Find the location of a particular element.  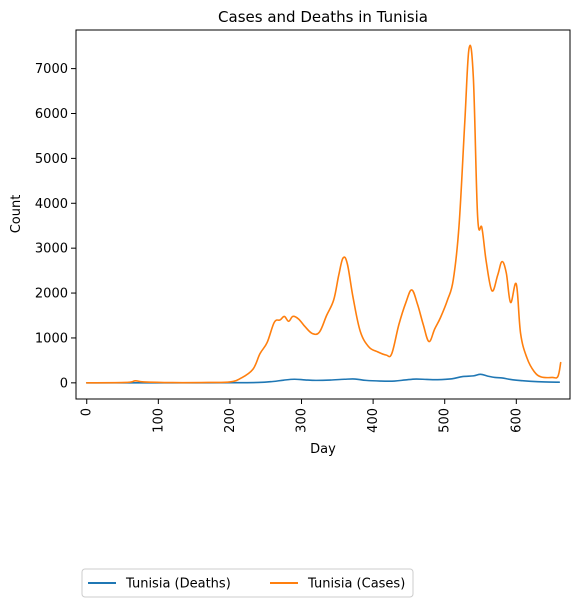

x-tick-label: 600 is located at coordinates (516, 420).